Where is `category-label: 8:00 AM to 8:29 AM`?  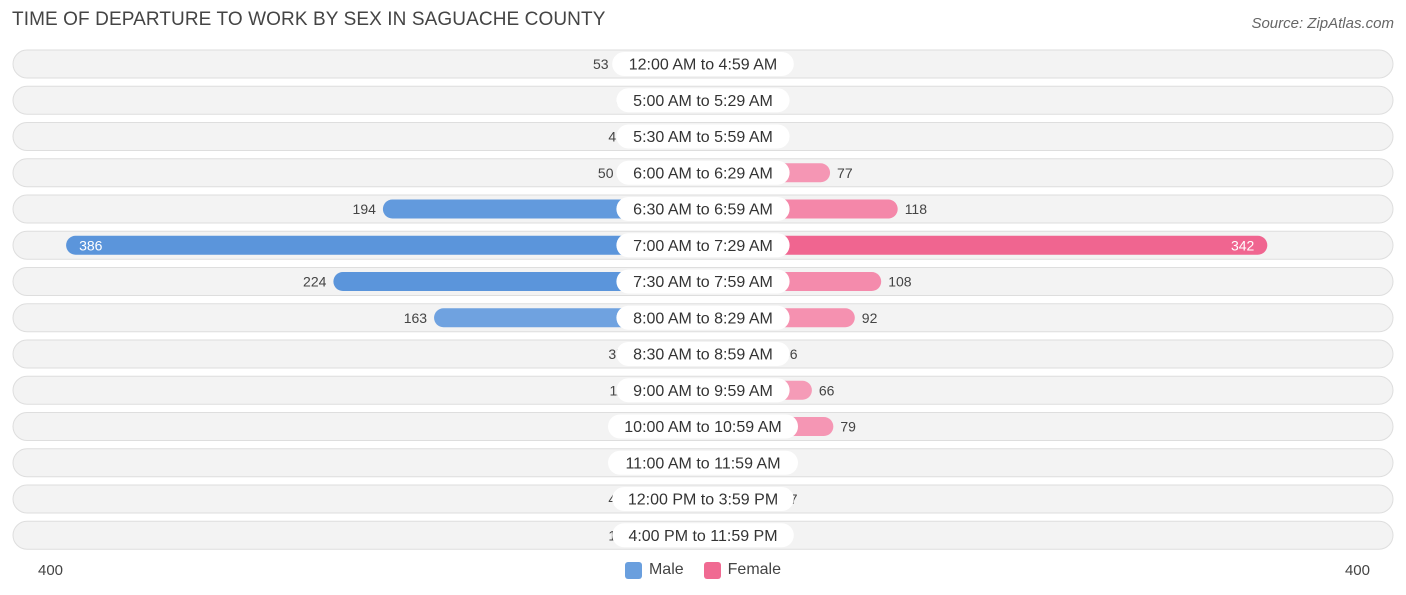
category-label: 8:00 AM to 8:29 AM is located at coordinates (703, 318).